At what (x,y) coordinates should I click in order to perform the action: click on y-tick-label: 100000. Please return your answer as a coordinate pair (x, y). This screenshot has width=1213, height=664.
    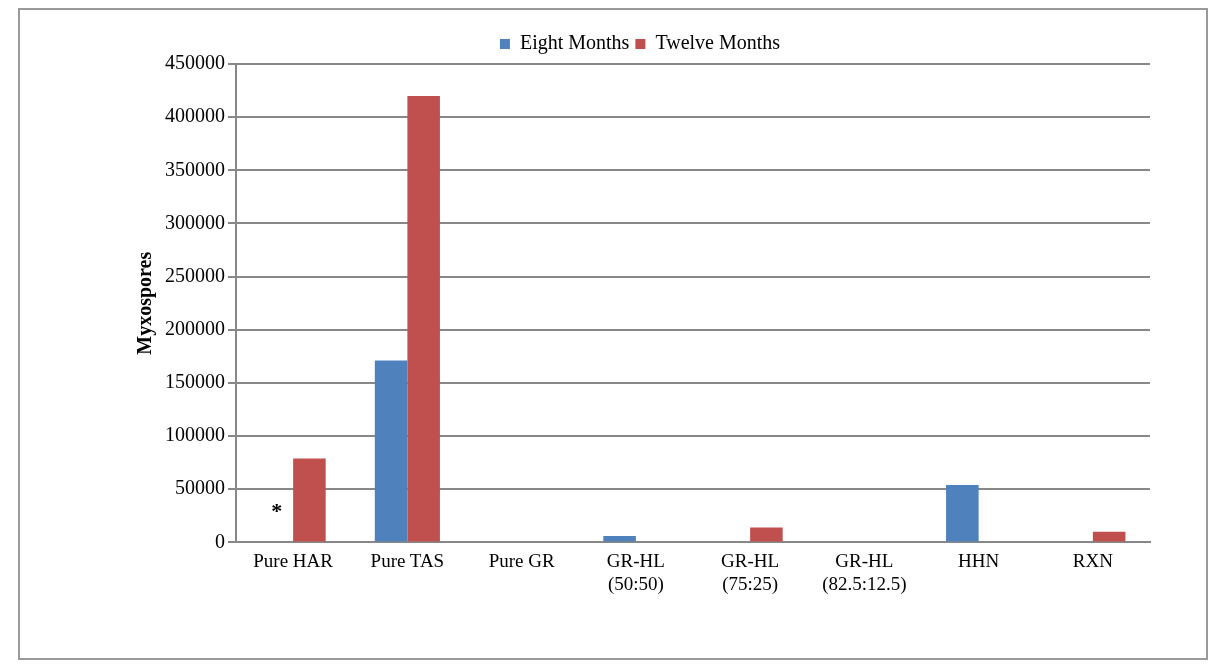
    Looking at the image, I should click on (195, 434).